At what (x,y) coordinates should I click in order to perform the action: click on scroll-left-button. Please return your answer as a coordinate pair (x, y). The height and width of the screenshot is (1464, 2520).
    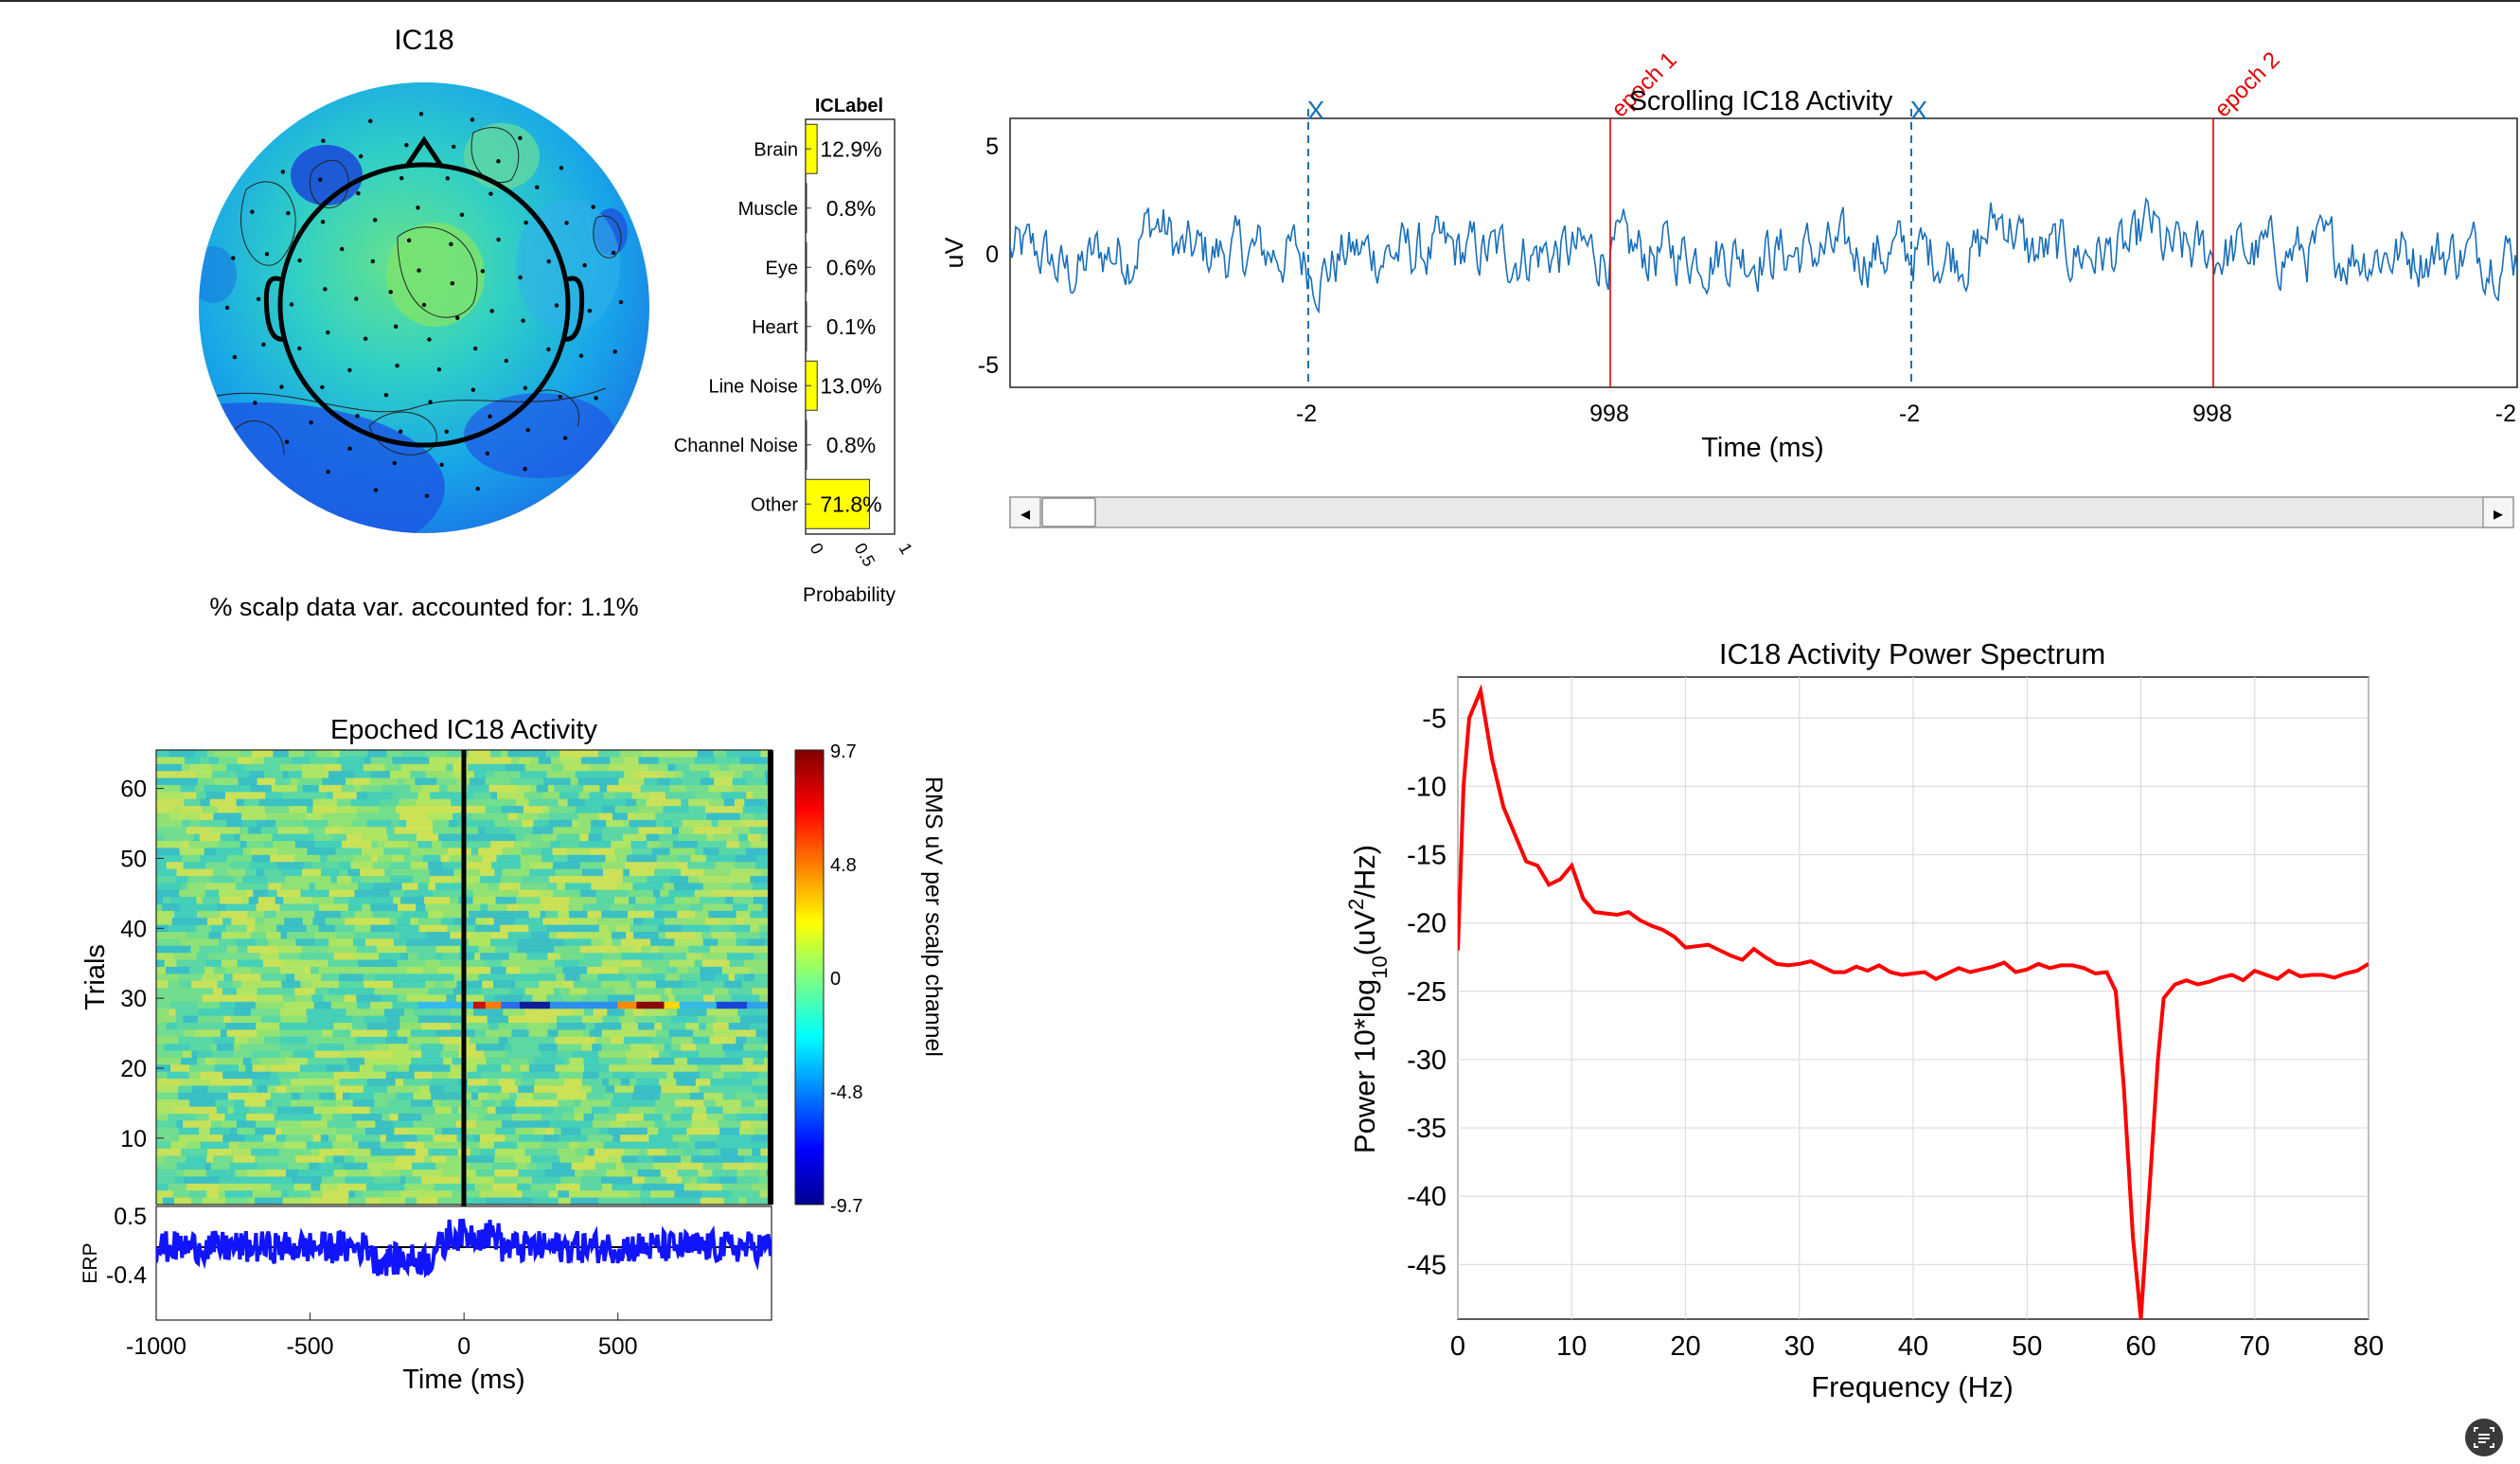
    Looking at the image, I should click on (1025, 512).